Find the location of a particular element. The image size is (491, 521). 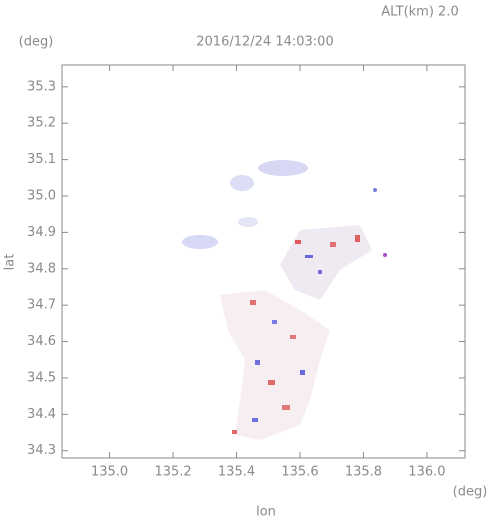

x-tick-label: 136.0 is located at coordinates (426, 472).